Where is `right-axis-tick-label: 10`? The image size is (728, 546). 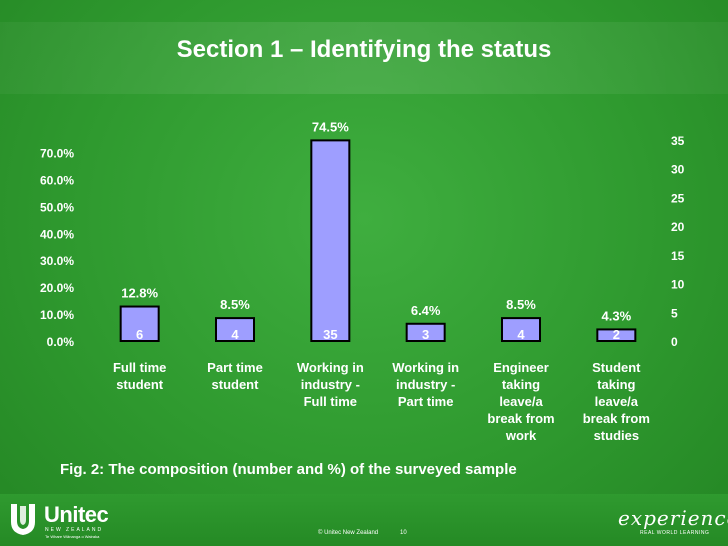 right-axis-tick-label: 10 is located at coordinates (678, 285).